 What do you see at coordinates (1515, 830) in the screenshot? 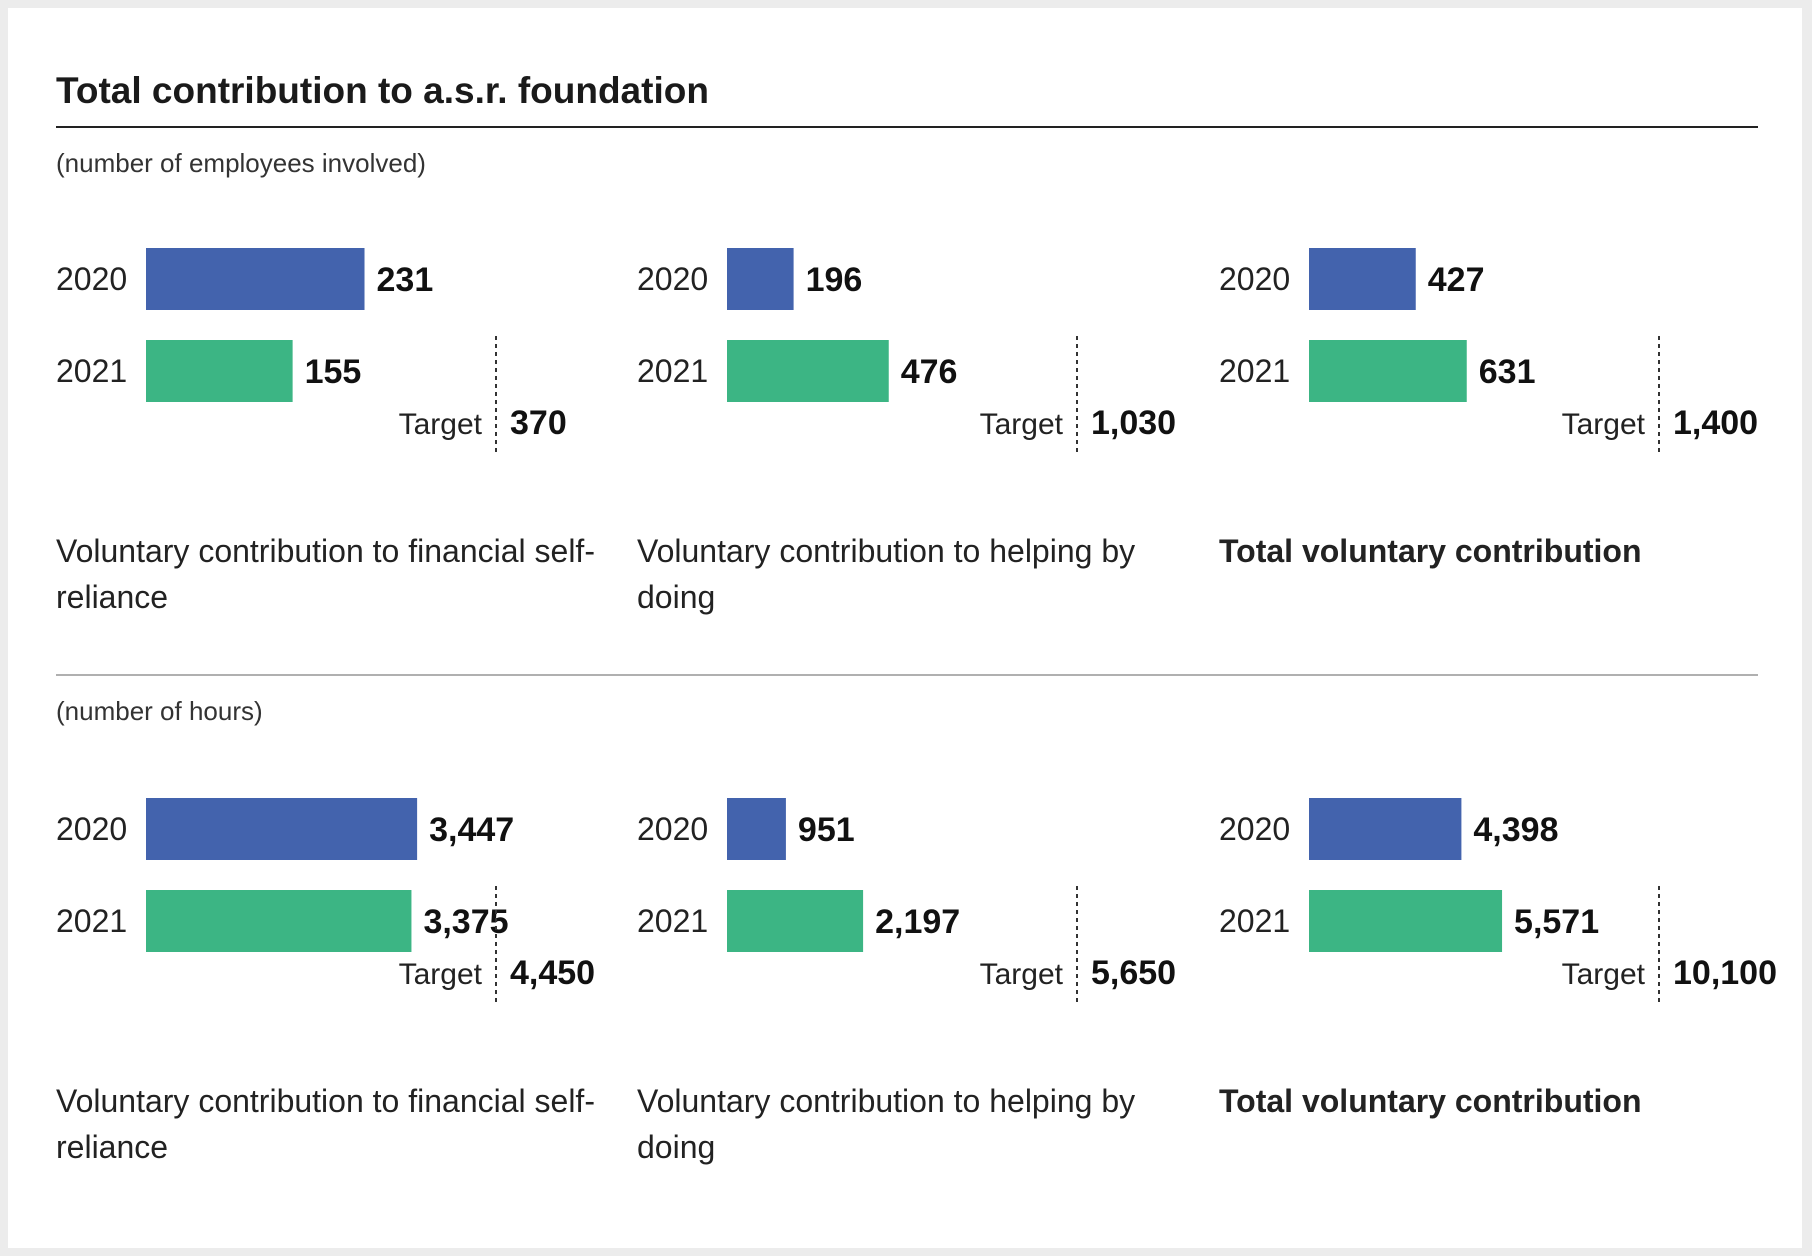
I see `value-label-2020: 4,398` at bounding box center [1515, 830].